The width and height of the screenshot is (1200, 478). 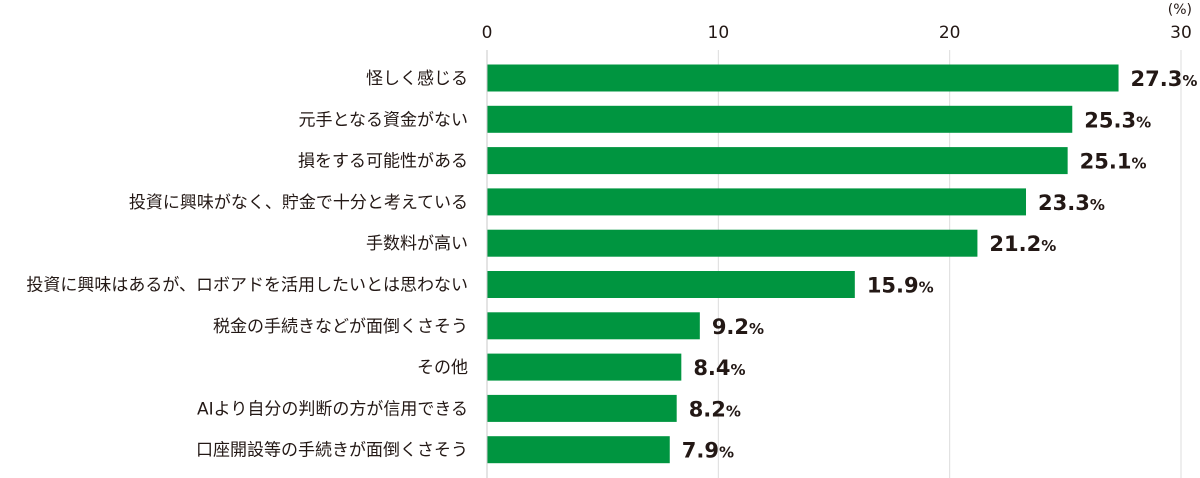 I want to click on data-label: 27.3%, so click(x=1164, y=79).